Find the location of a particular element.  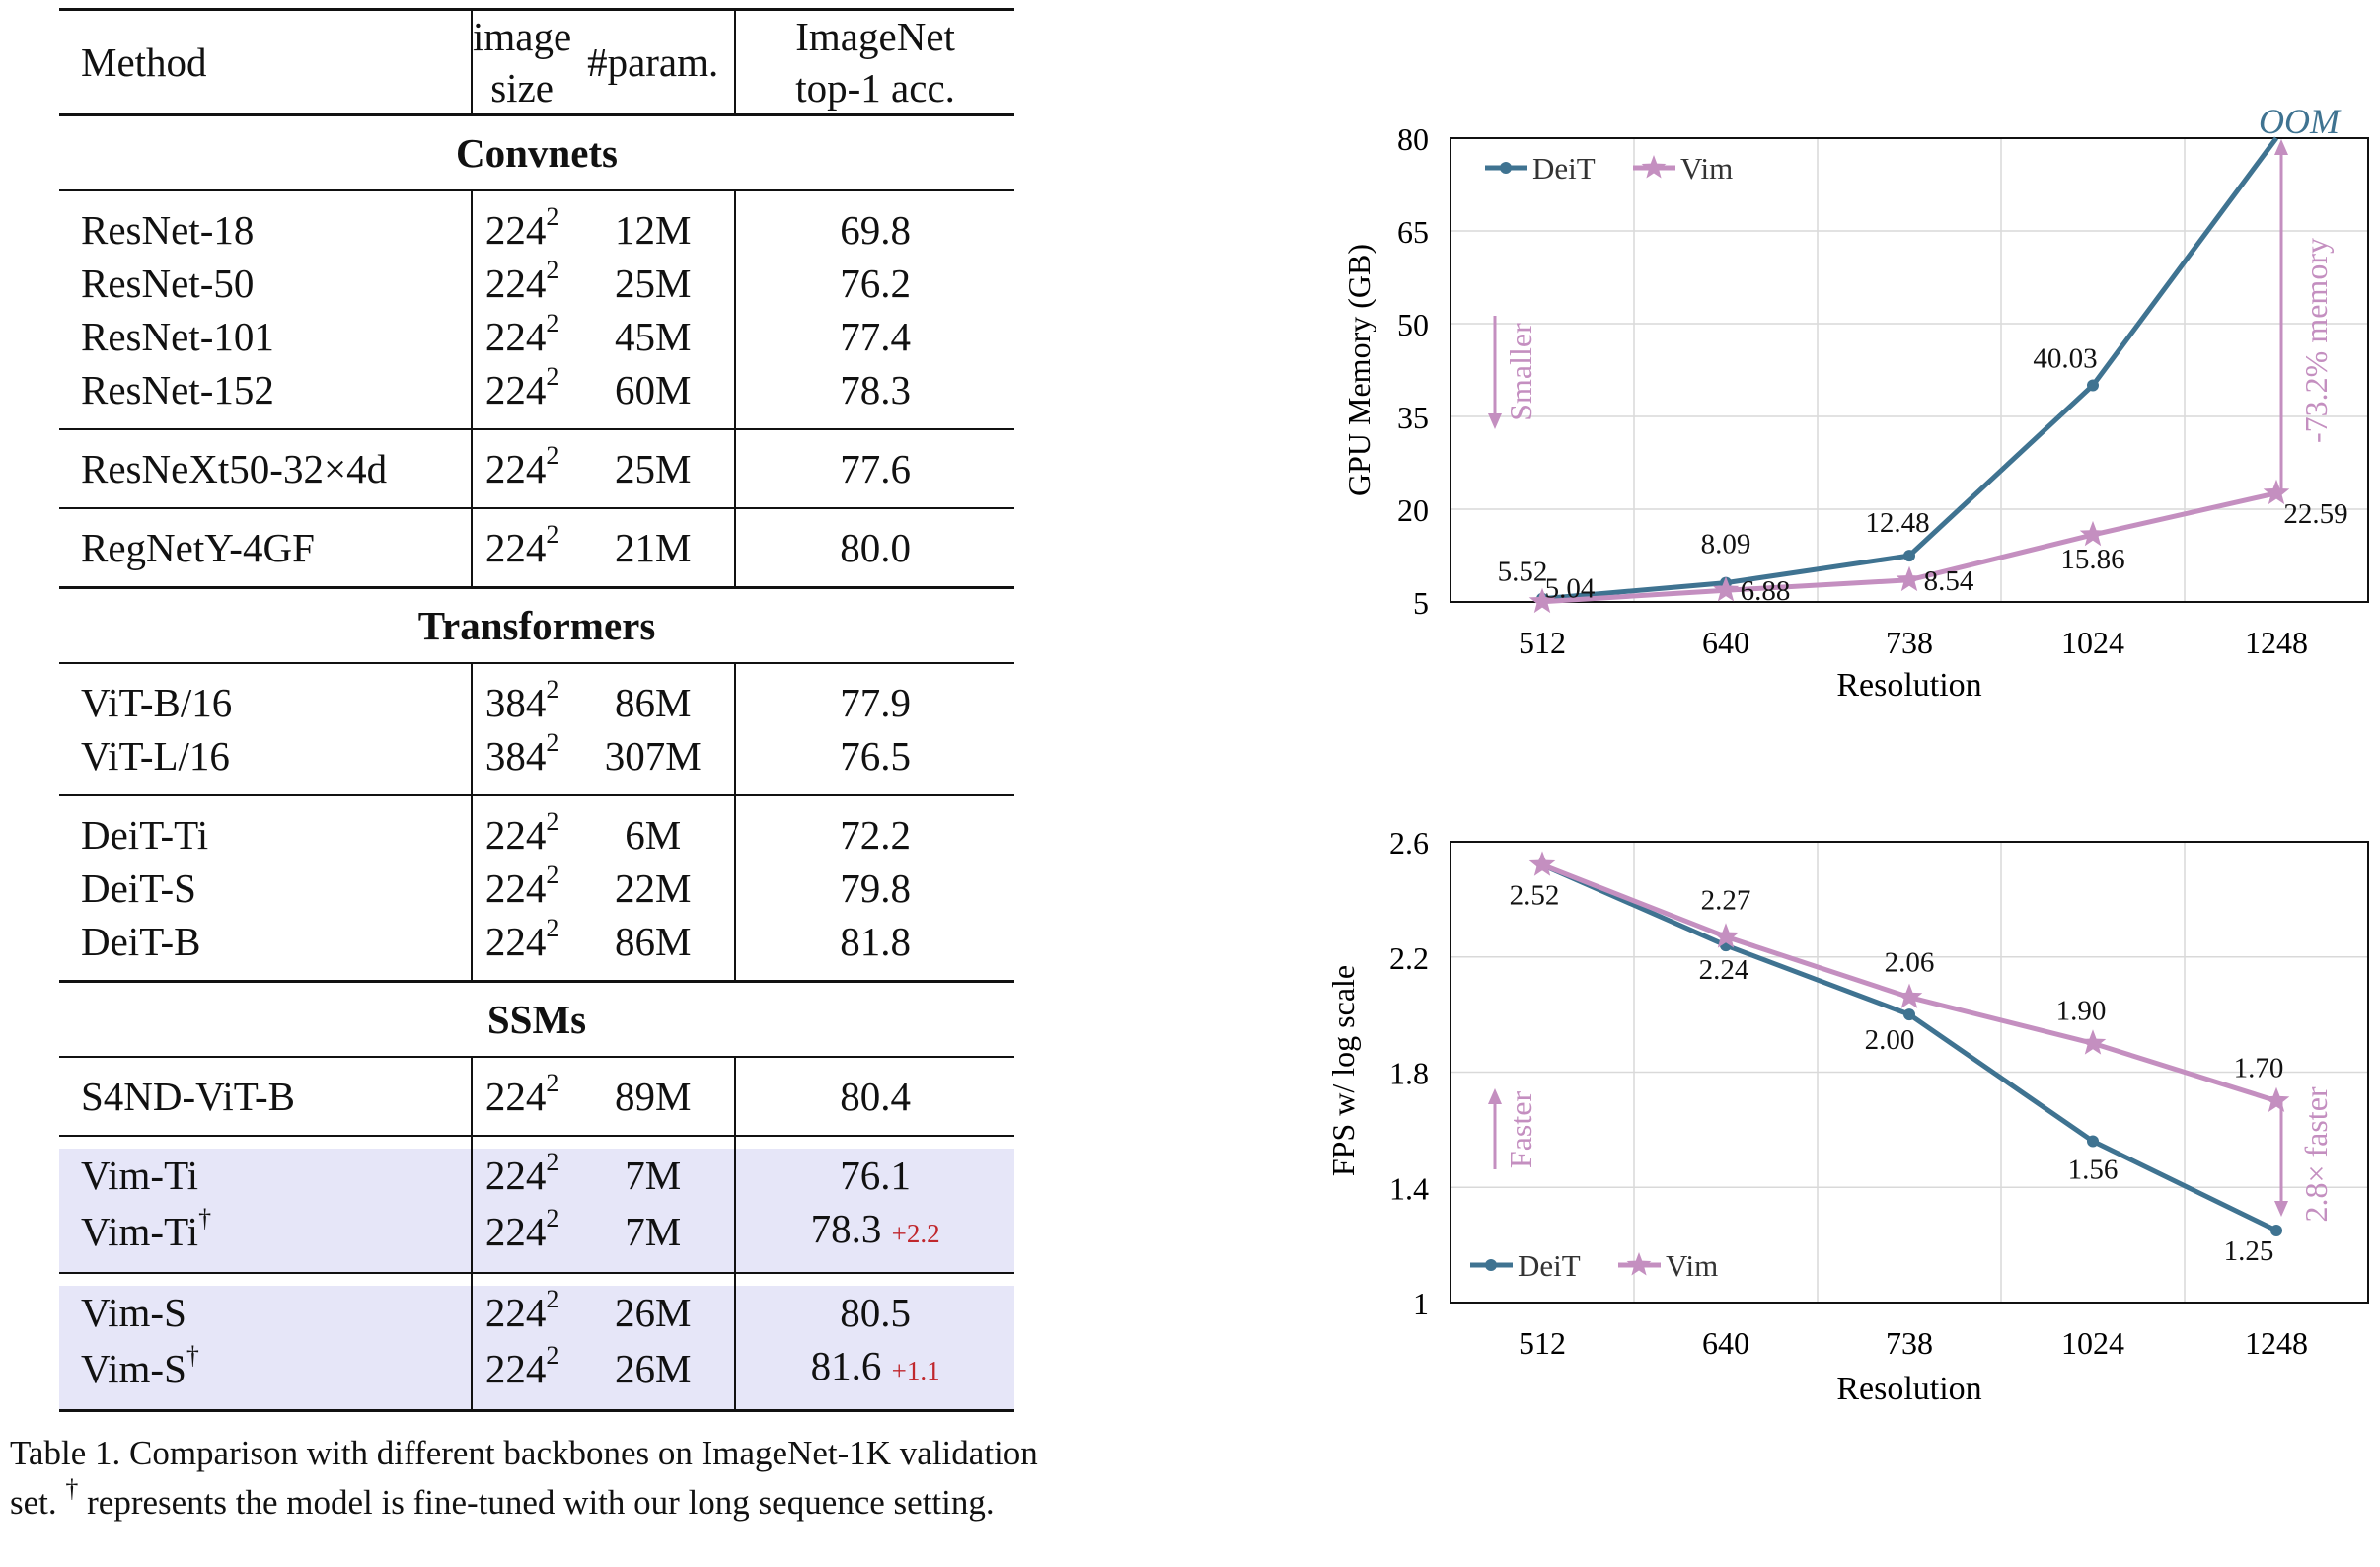

table-row: ResNet-50 2242 25M 76.2 is located at coordinates (536, 284).